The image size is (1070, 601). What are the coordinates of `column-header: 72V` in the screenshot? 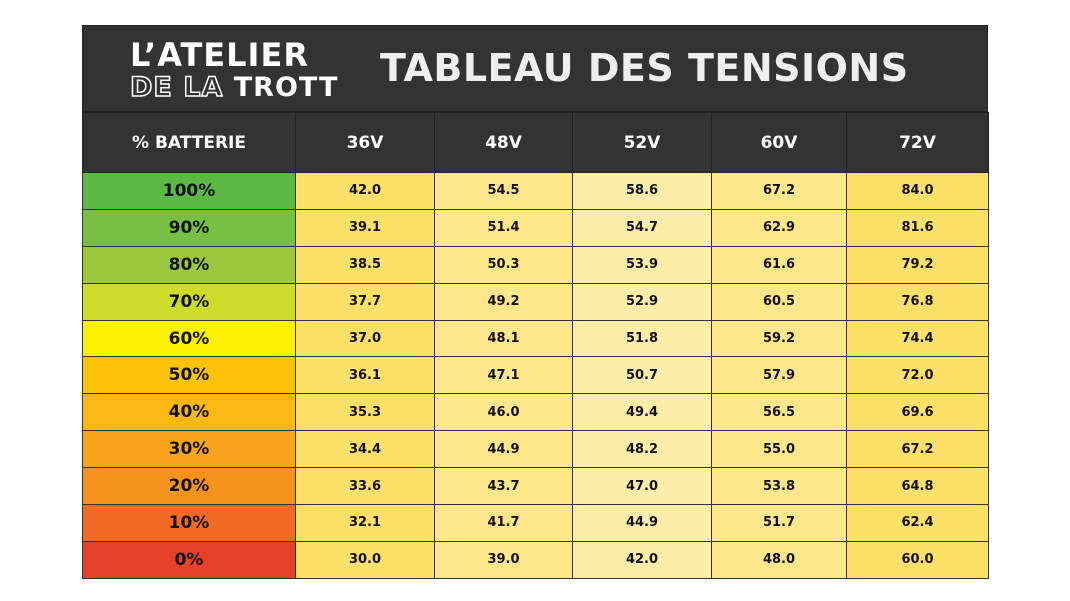 It's located at (917, 142).